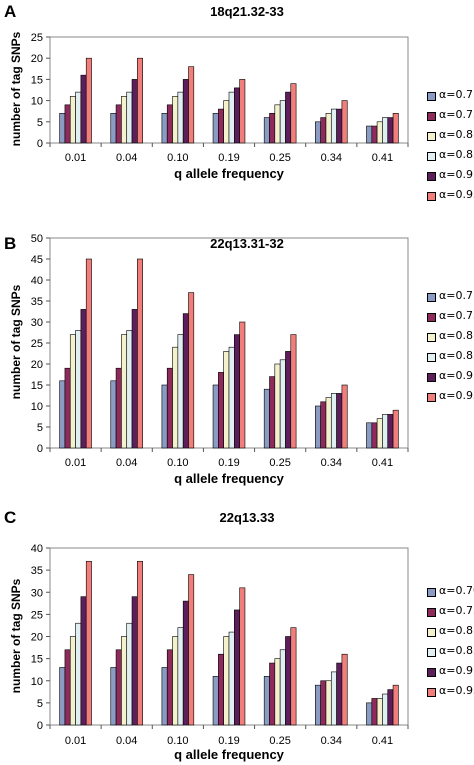 Image resolution: width=474 pixels, height=765 pixels. What do you see at coordinates (456, 630) in the screenshot?
I see `legend-label: α=0.8` at bounding box center [456, 630].